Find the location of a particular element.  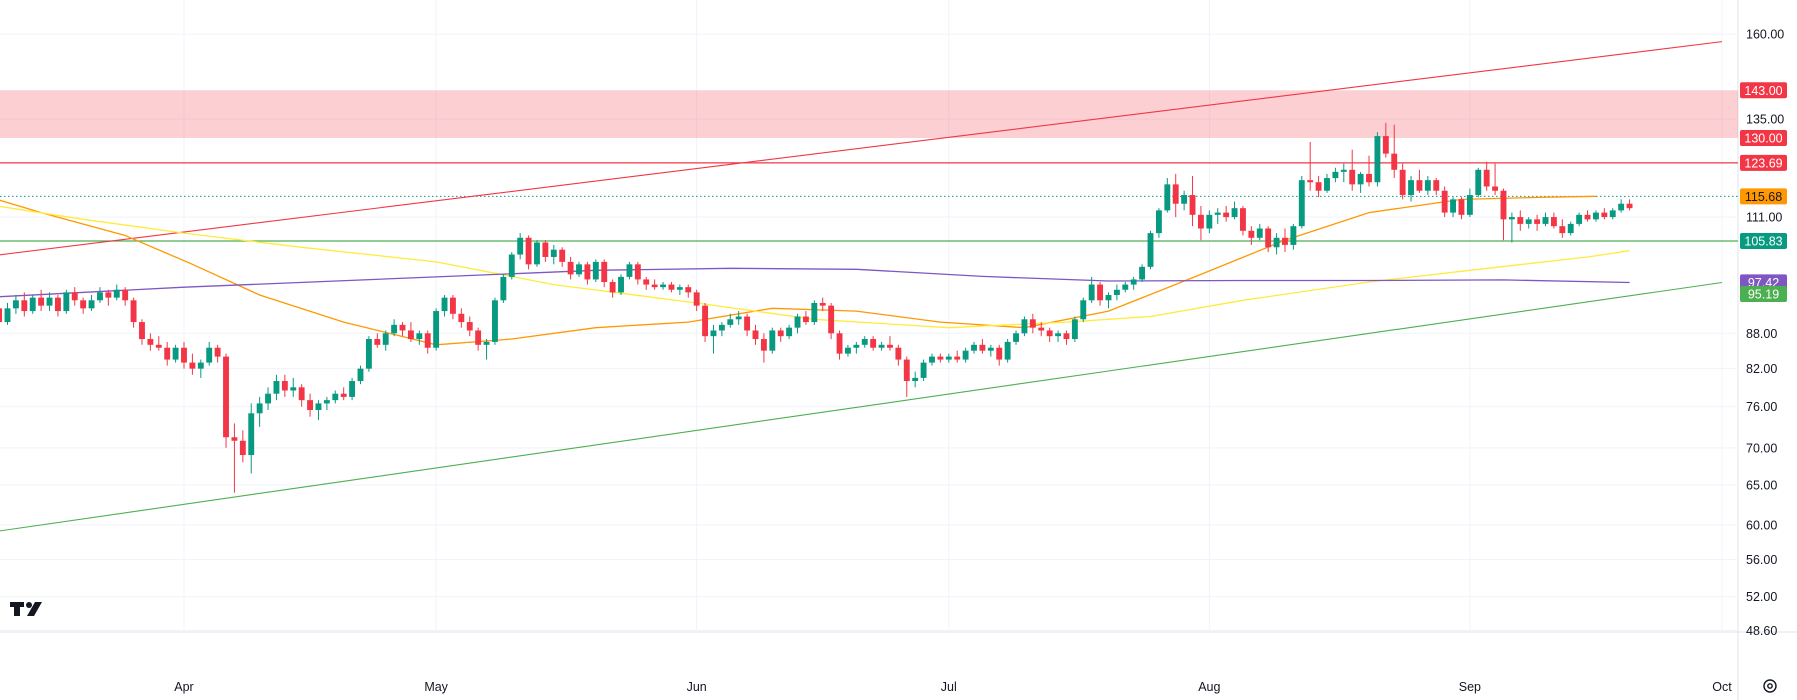

x-tick-label: Oct is located at coordinates (1722, 687).